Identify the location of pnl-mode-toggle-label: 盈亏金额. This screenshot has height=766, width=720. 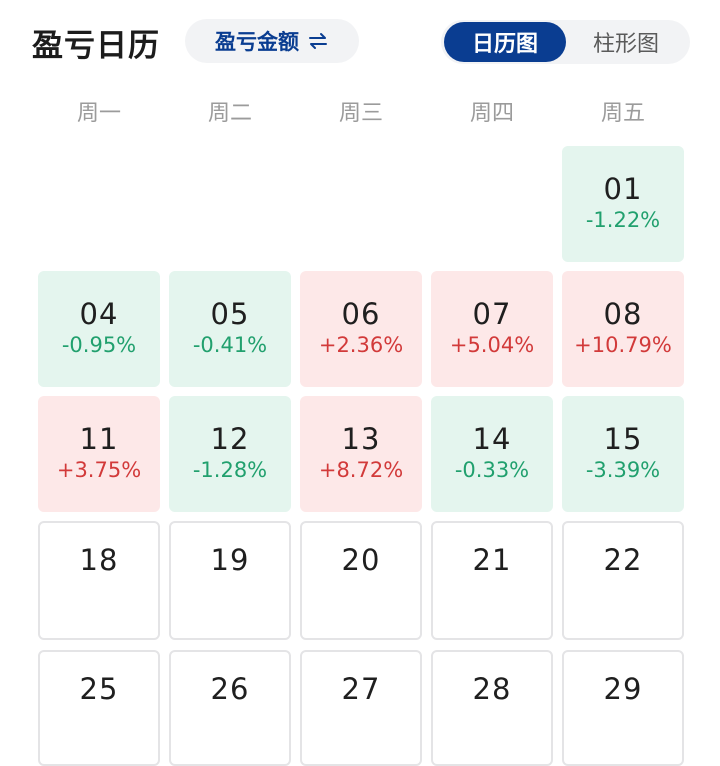
(257, 42).